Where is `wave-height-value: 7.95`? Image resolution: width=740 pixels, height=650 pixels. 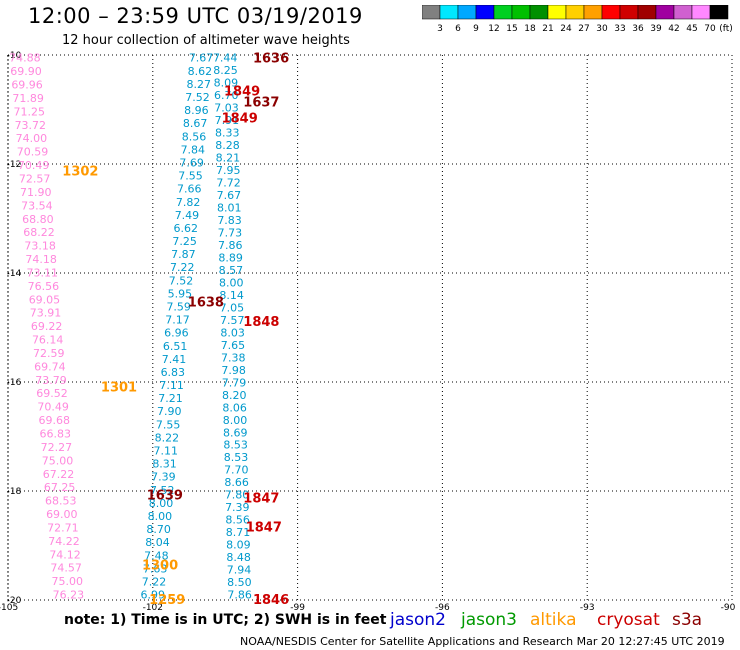
wave-height-value: 7.95 is located at coordinates (228, 170).